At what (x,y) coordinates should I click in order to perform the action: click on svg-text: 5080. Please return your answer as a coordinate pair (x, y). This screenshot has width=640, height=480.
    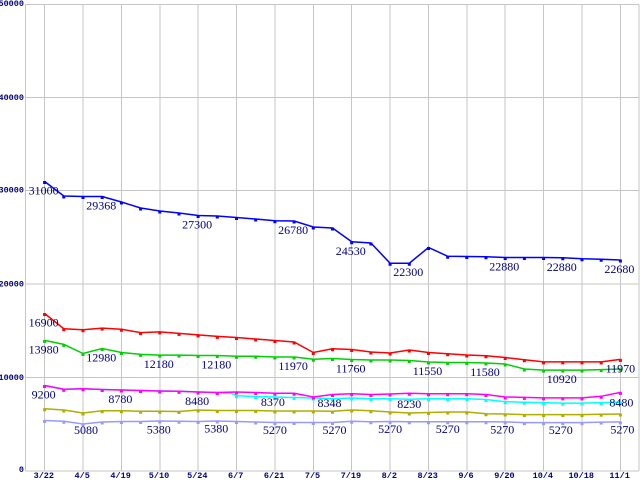
    Looking at the image, I should click on (86, 430).